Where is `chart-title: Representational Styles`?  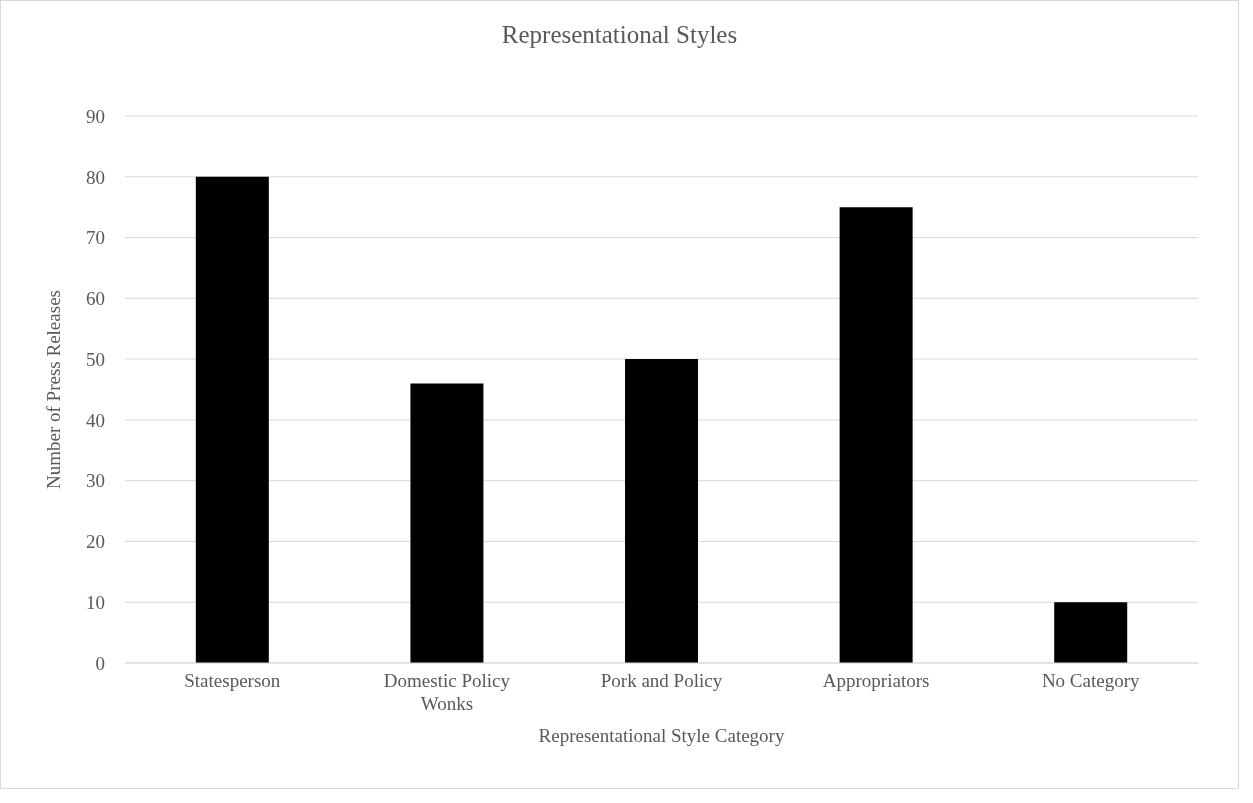
chart-title: Representational Styles is located at coordinates (619, 35).